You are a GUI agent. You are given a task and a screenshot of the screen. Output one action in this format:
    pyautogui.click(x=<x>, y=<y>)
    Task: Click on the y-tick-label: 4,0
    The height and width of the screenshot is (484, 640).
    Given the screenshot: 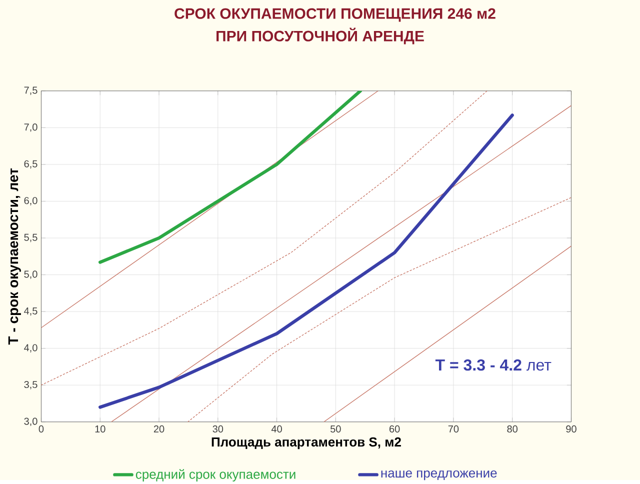 What is the action you would take?
    pyautogui.click(x=31, y=348)
    